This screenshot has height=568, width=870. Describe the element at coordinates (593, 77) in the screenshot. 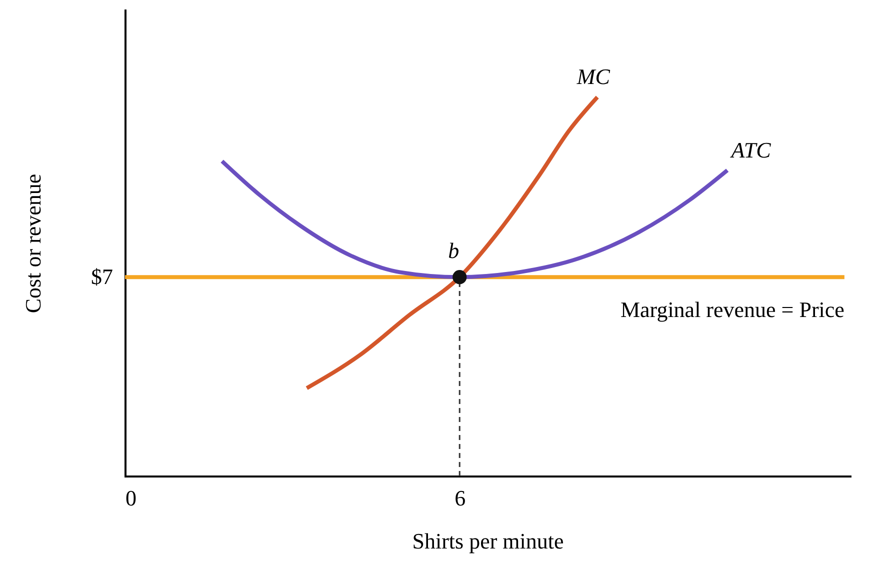

I see `series-label: MC` at that location.